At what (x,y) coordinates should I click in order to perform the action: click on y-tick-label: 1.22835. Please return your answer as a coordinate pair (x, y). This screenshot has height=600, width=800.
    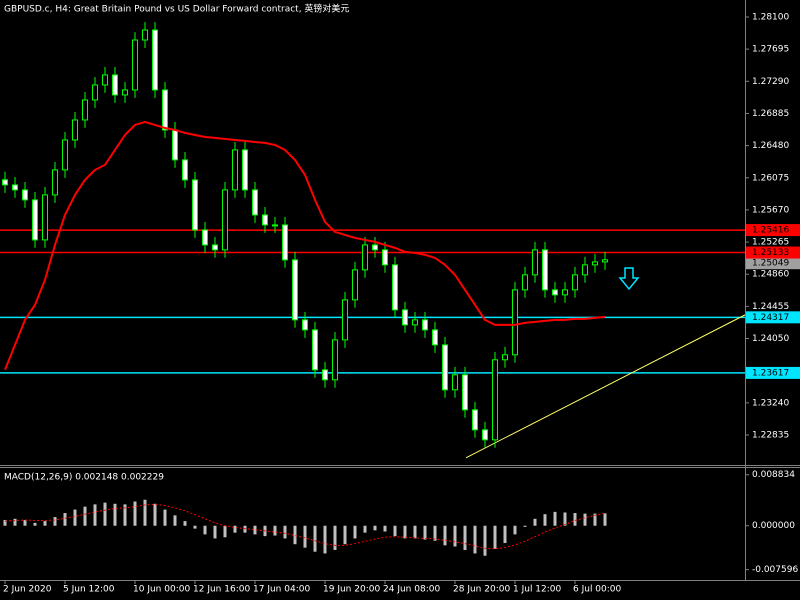
    Looking at the image, I should click on (770, 435).